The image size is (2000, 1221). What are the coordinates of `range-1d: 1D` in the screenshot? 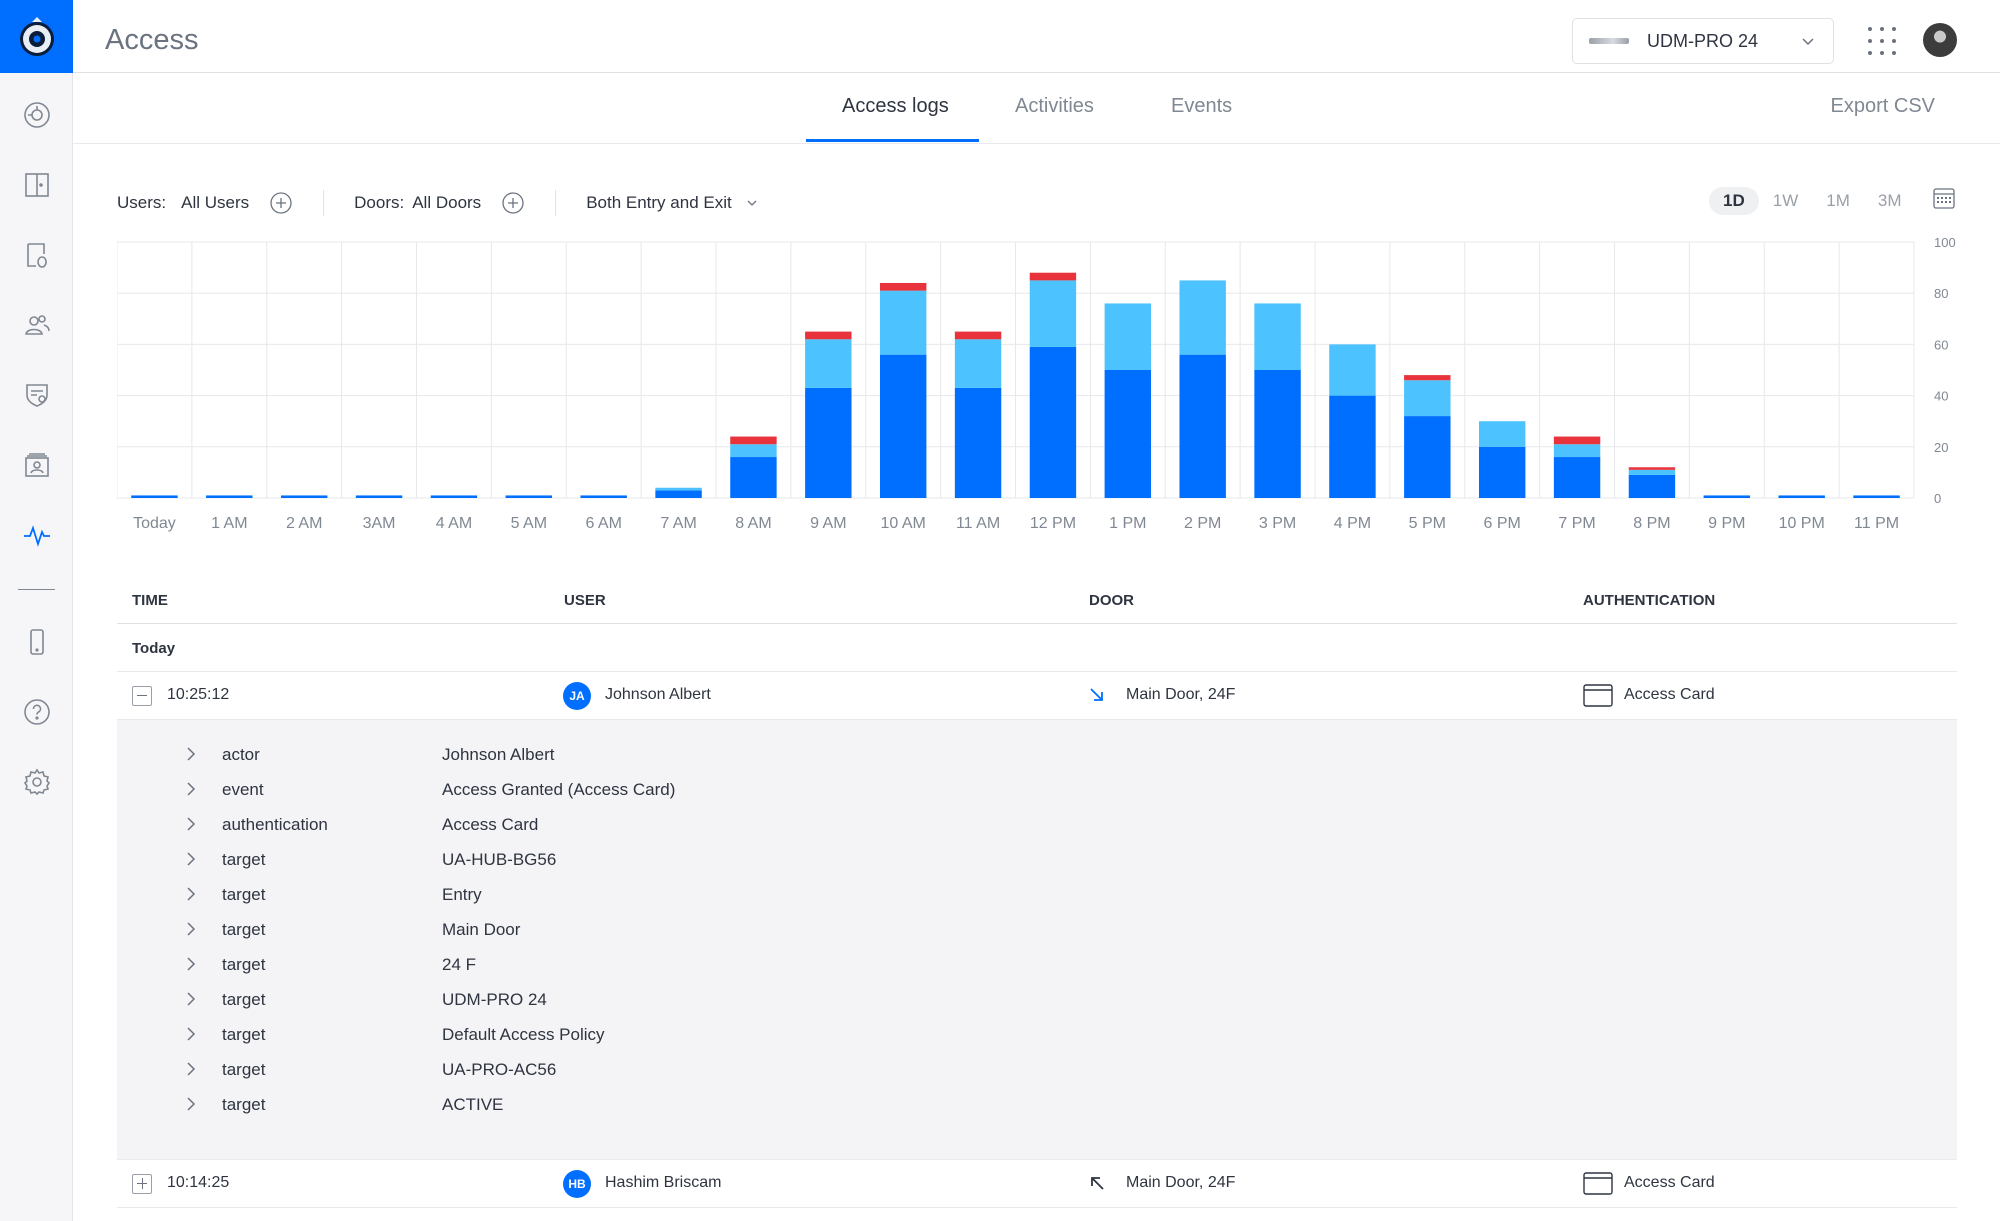 It's located at (1734, 201).